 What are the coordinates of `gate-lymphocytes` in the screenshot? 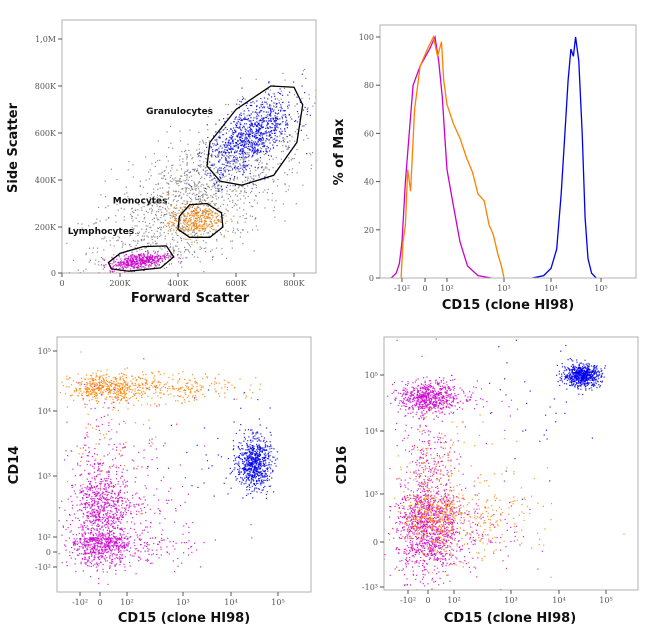 It's located at (141, 258).